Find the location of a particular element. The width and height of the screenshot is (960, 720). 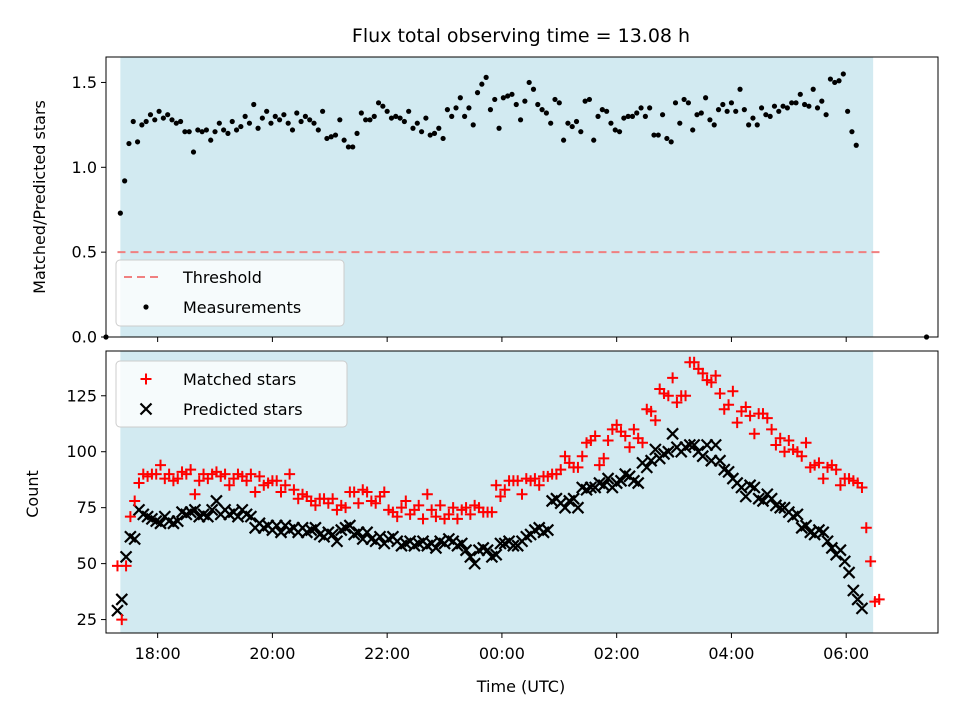

bottom-xlabel: Time (UTC) is located at coordinates (520, 686).